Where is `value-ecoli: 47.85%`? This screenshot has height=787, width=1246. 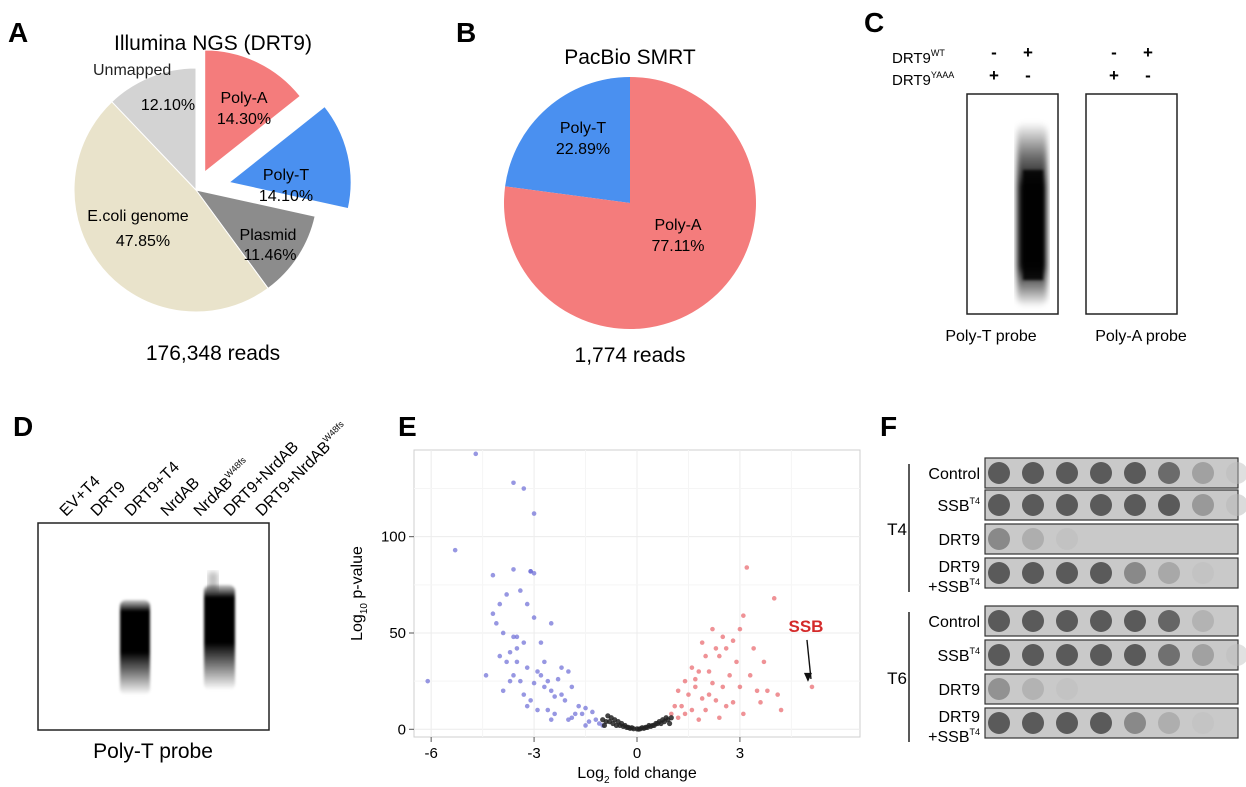 value-ecoli: 47.85% is located at coordinates (143, 241).